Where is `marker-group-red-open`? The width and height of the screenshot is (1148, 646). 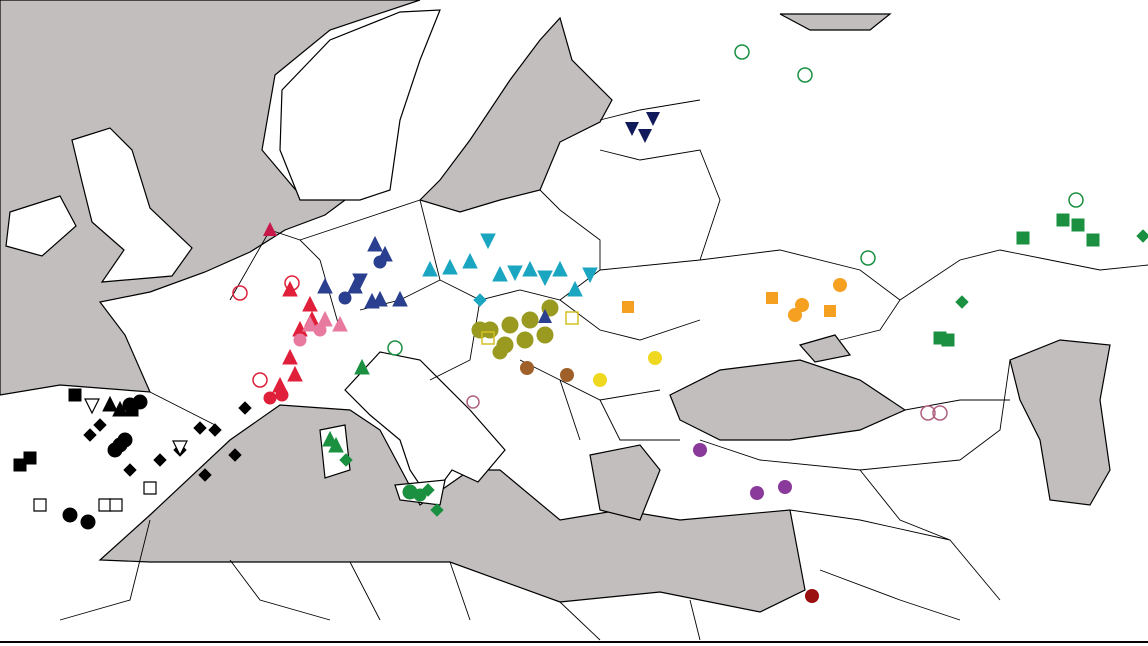
marker-group-red-open is located at coordinates (266, 331).